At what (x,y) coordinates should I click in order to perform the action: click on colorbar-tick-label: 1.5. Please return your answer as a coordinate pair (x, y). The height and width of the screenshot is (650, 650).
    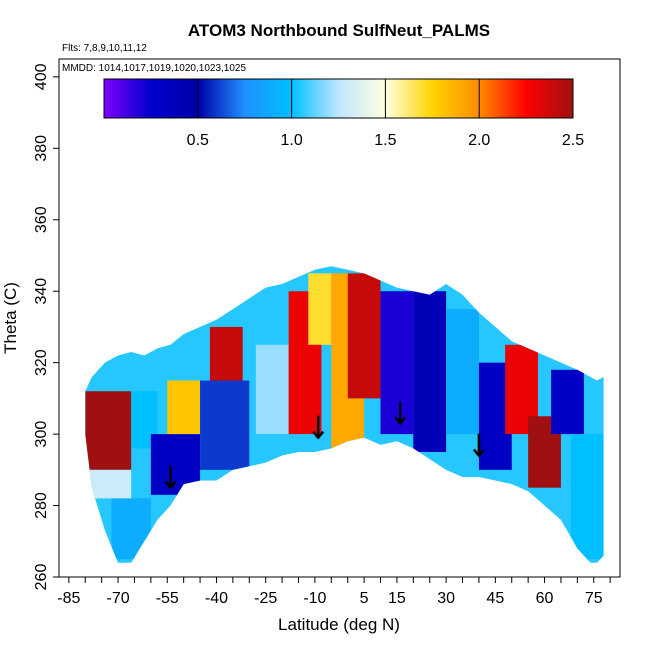
    Looking at the image, I should click on (385, 140).